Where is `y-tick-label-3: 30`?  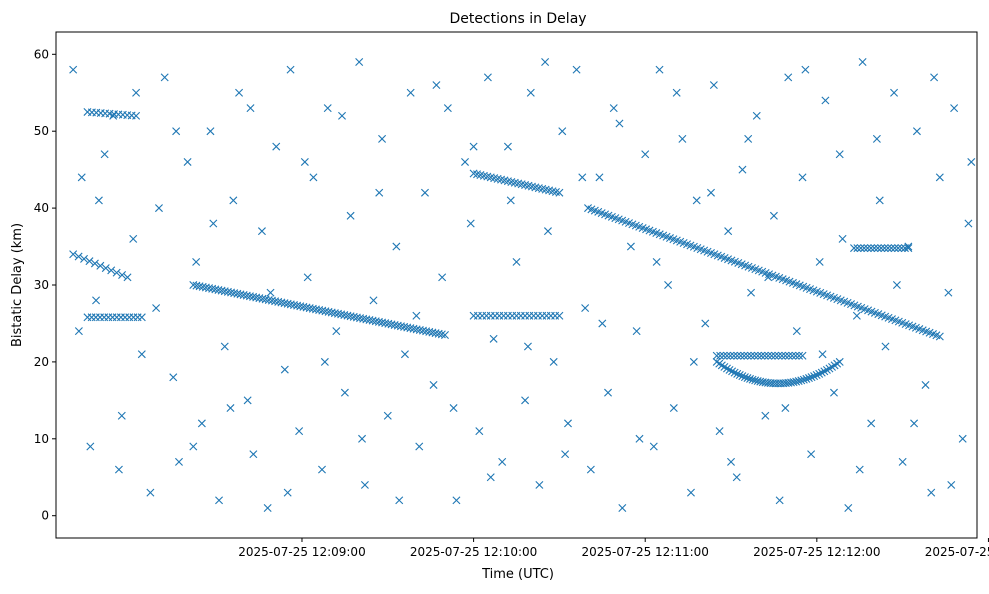 y-tick-label-3: 30 is located at coordinates (41, 285).